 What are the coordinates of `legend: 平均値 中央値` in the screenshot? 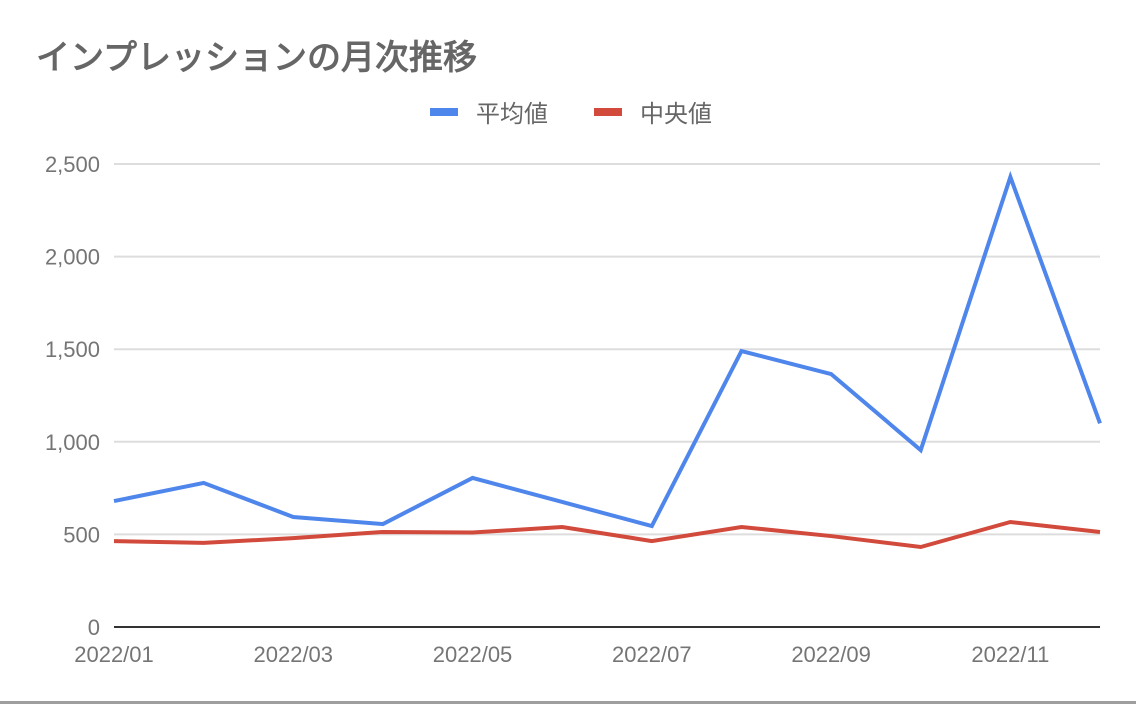 It's located at (568, 111).